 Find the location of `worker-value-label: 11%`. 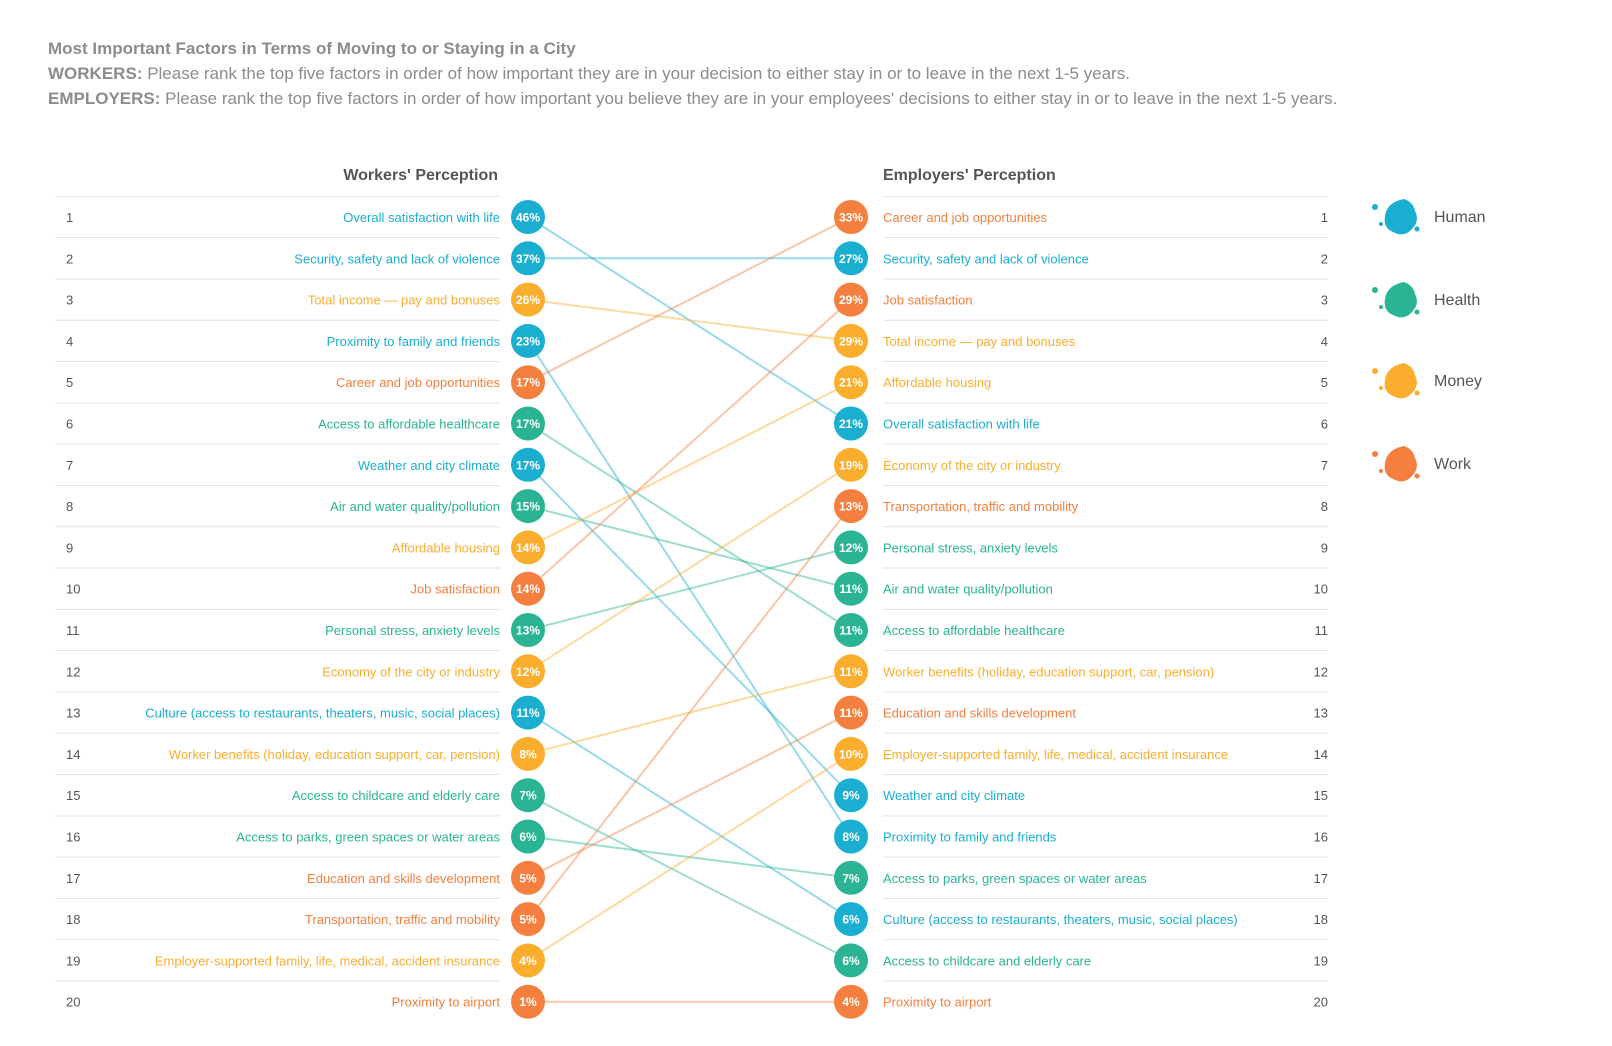

worker-value-label: 11% is located at coordinates (528, 713).